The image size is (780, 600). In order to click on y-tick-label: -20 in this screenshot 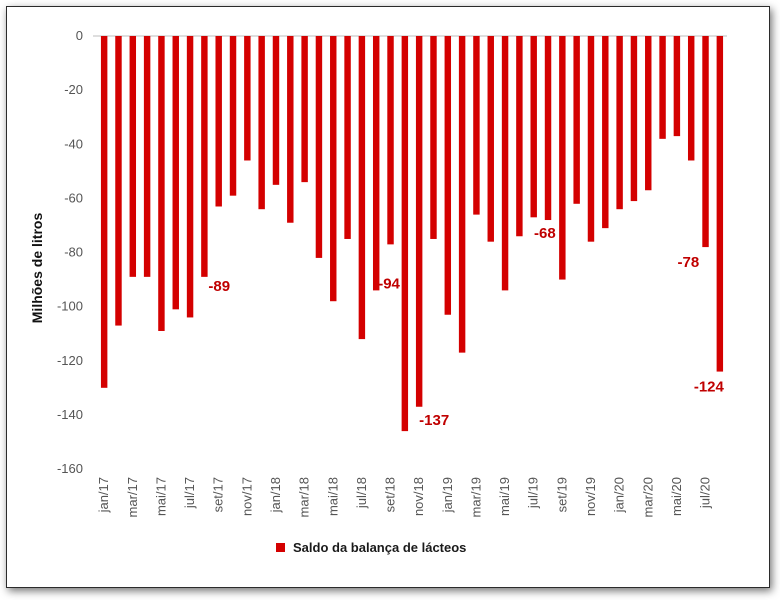, I will do `click(73, 89)`.